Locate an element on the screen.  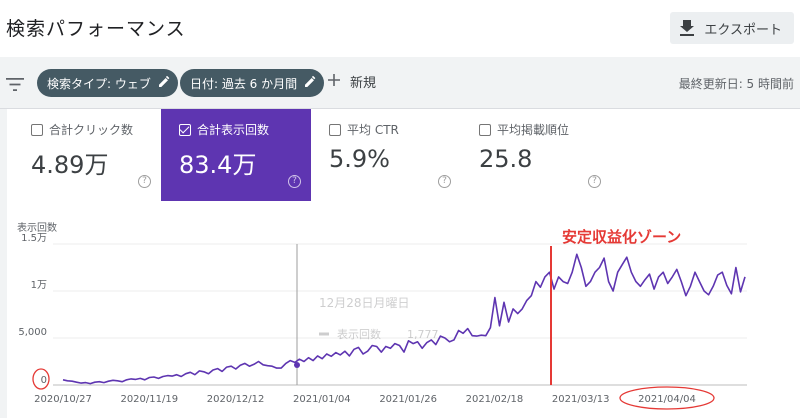
metric-value: 83.4万 is located at coordinates (218, 165).